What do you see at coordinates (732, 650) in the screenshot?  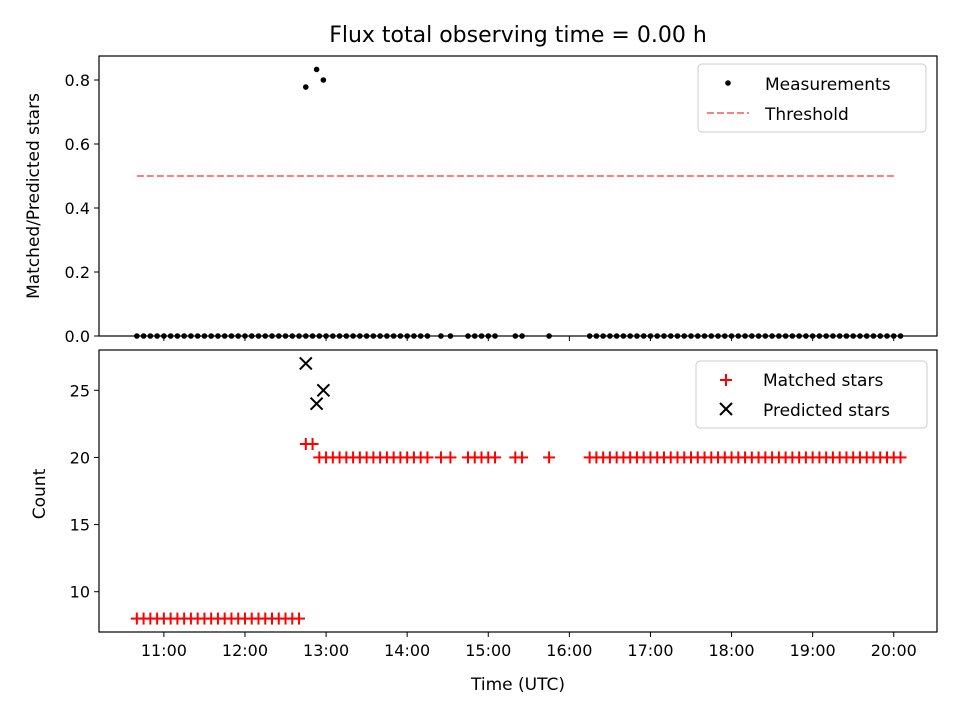 I see `bottom-x-tick-label: 18:00` at bounding box center [732, 650].